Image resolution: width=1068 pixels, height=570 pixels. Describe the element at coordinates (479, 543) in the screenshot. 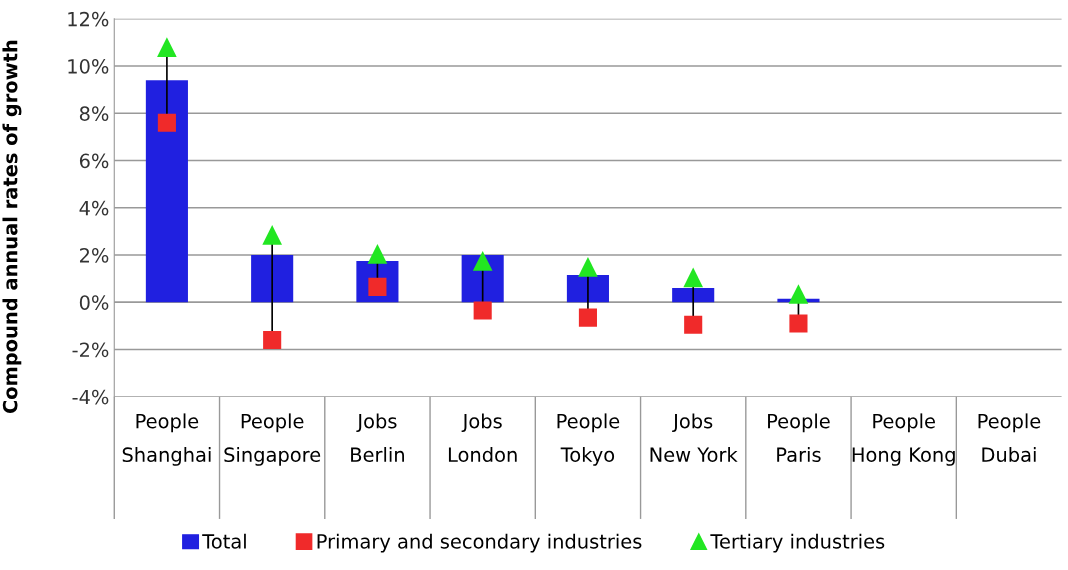

I see `legend-label: Primary and secondary industries` at that location.